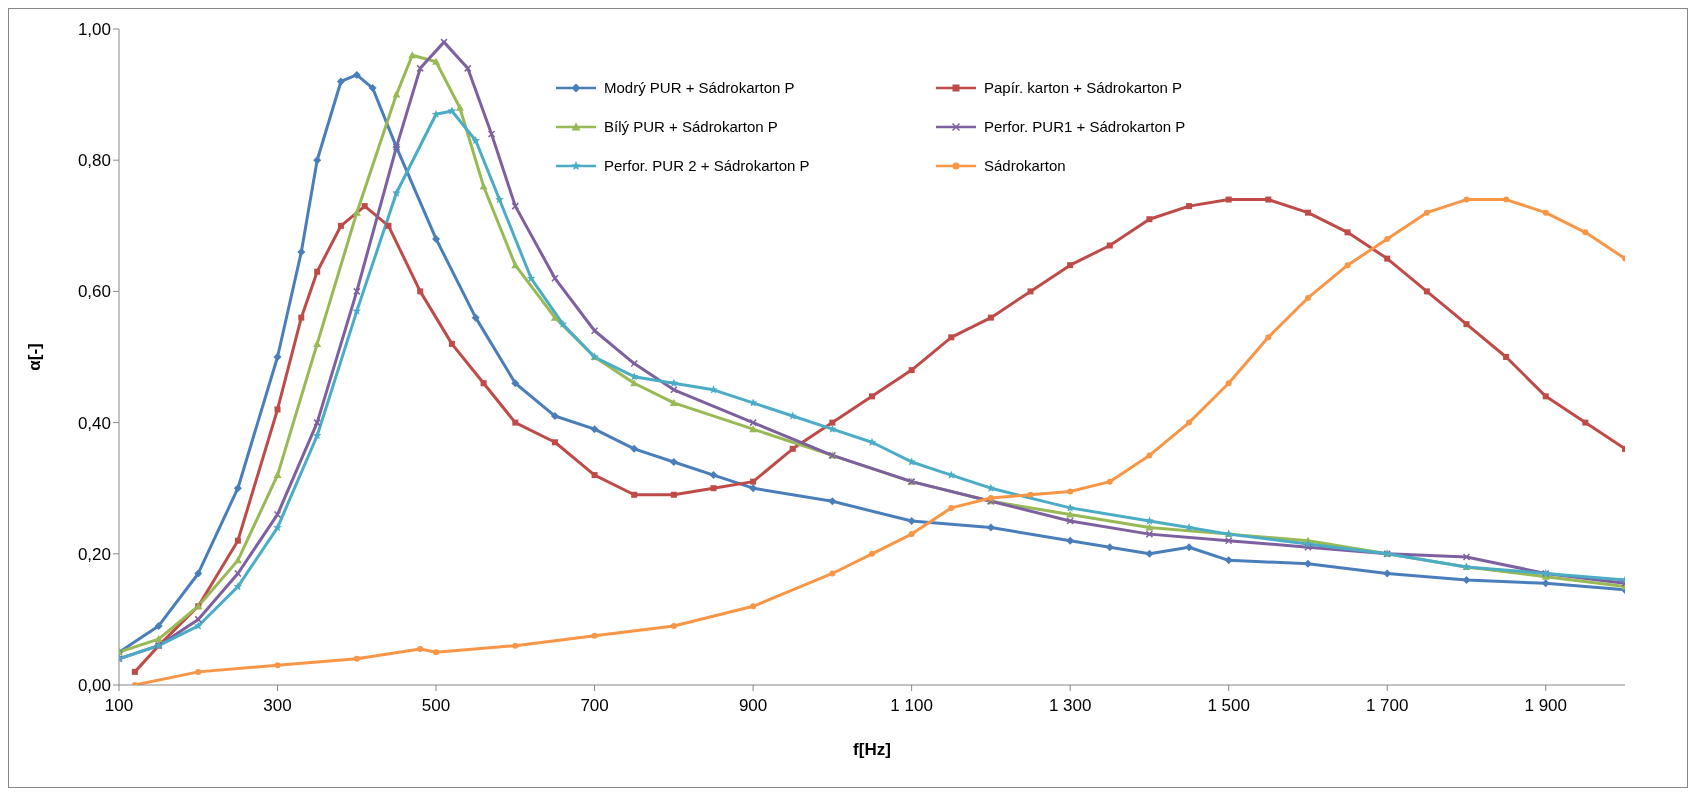  I want to click on y-tick-label: 0,60, so click(94, 292).